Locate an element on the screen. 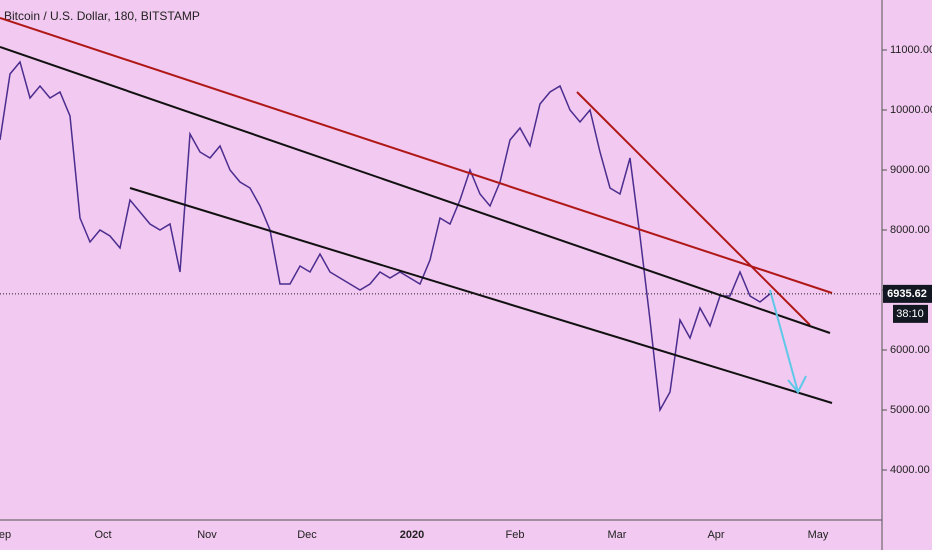  x-tick-label: Nov is located at coordinates (207, 535).